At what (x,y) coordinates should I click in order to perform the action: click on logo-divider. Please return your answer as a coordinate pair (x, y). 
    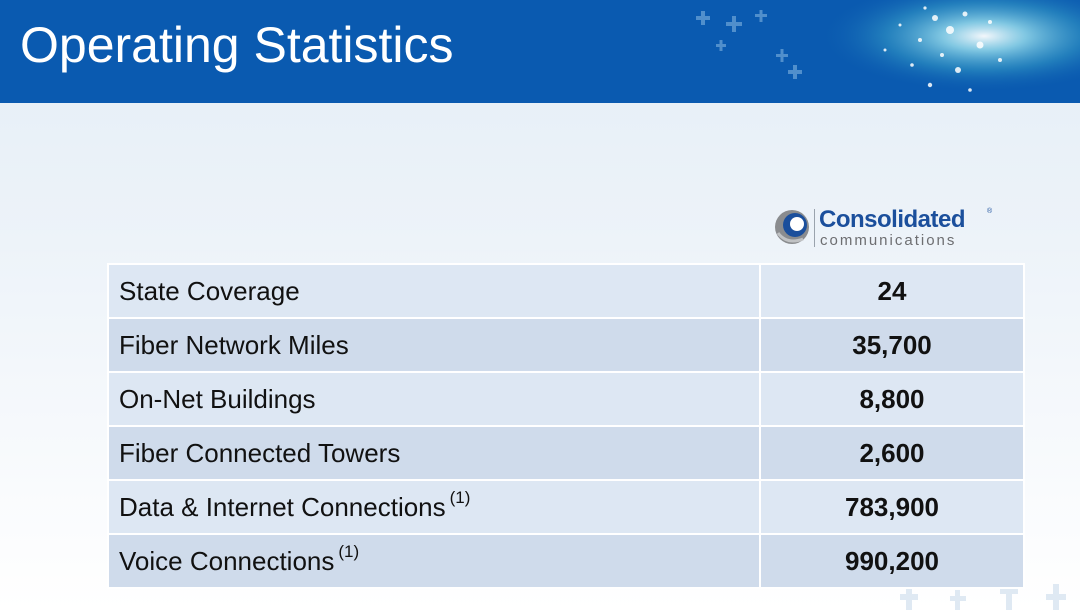
    Looking at the image, I should click on (814, 228).